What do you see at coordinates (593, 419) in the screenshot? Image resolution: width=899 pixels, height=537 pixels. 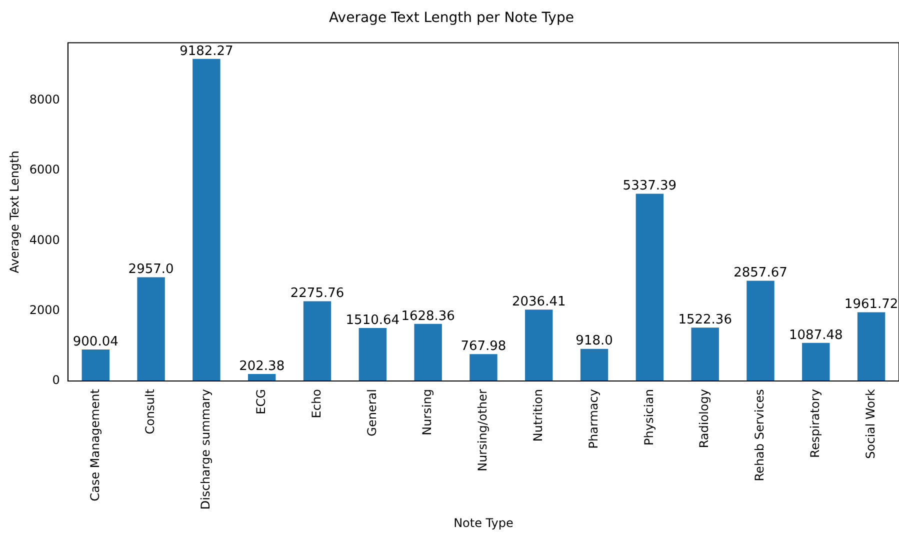 I see `x-tick-label: Pharmacy` at bounding box center [593, 419].